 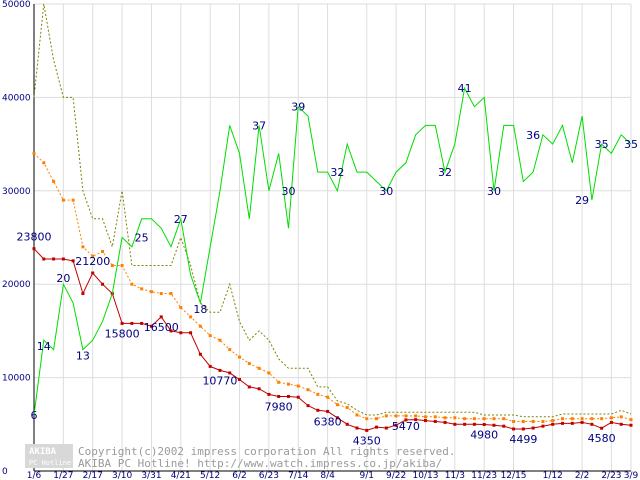 I want to click on x-tick-label: 3/10, so click(x=122, y=475).